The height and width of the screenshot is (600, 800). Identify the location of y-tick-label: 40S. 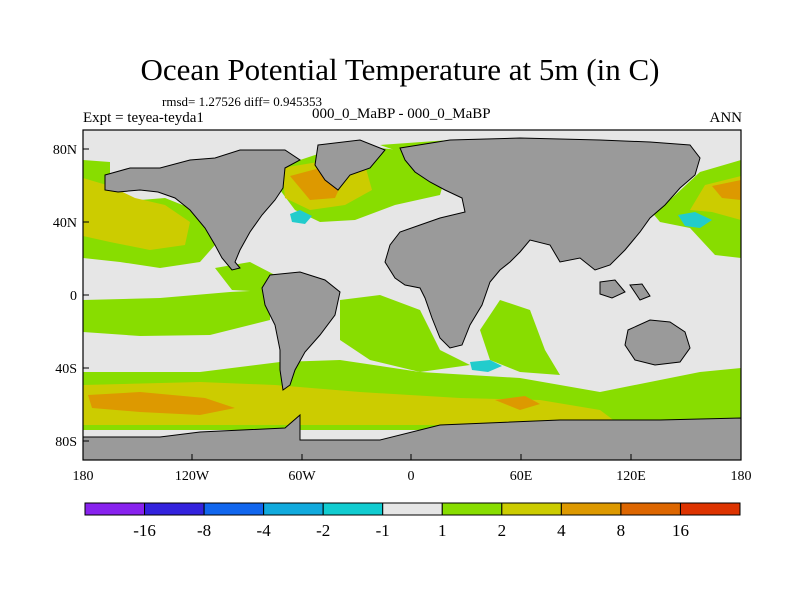
(66, 369).